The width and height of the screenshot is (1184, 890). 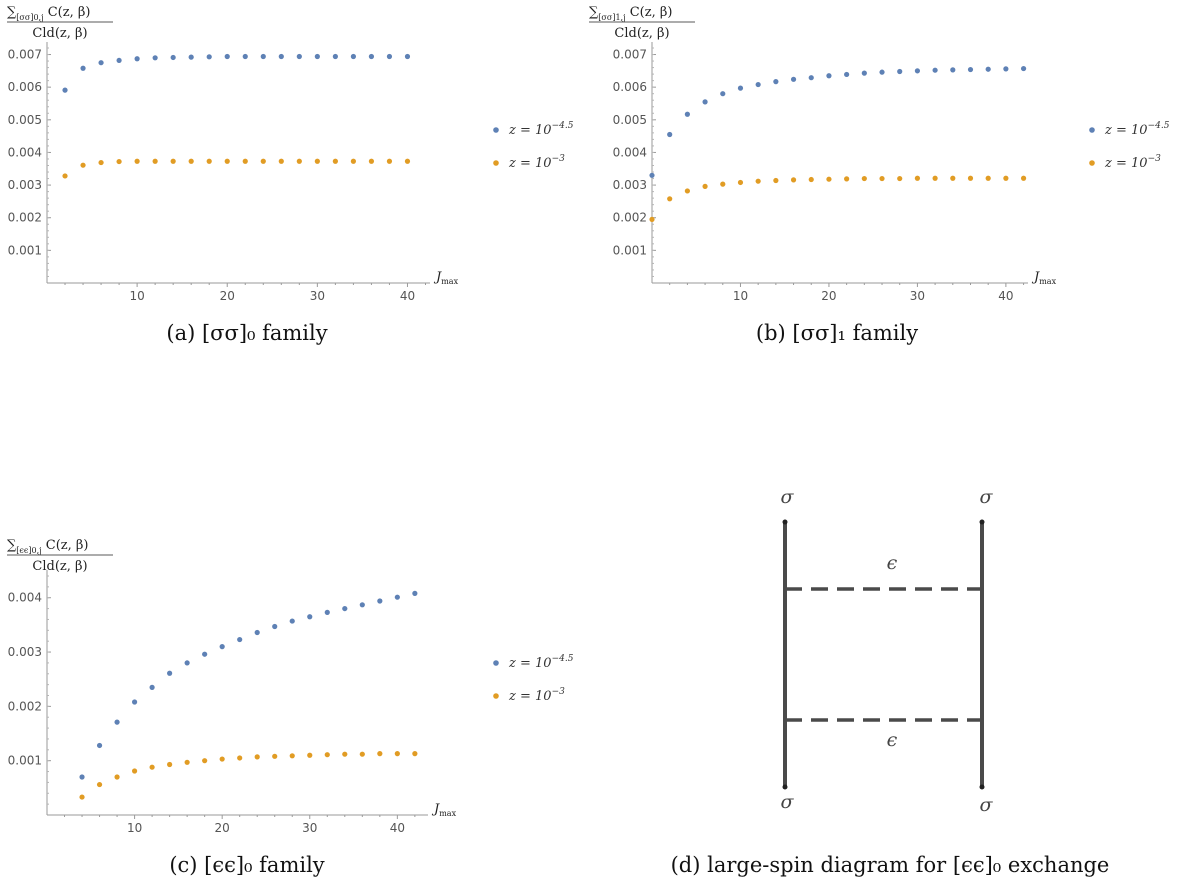 What do you see at coordinates (987, 805) in the screenshot?
I see `diagram-label-sigma-bottom-right: σ` at bounding box center [987, 805].